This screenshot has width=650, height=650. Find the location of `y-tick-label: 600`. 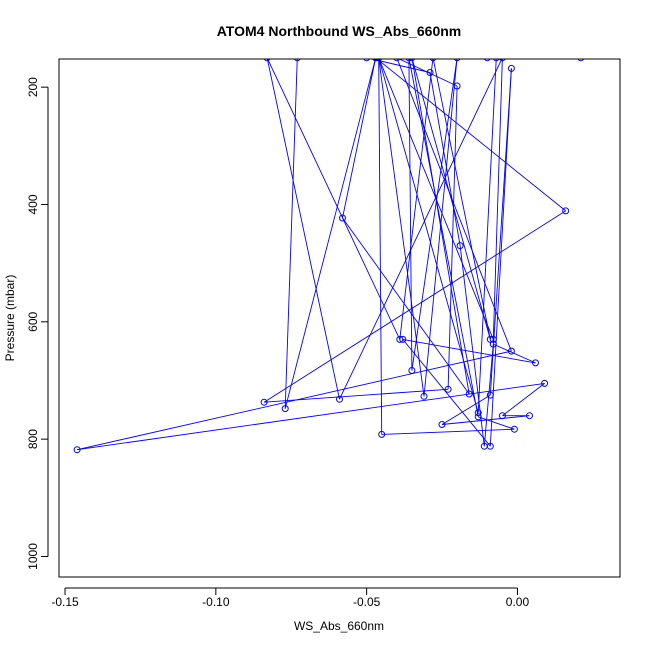

y-tick-label: 600 is located at coordinates (33, 321).